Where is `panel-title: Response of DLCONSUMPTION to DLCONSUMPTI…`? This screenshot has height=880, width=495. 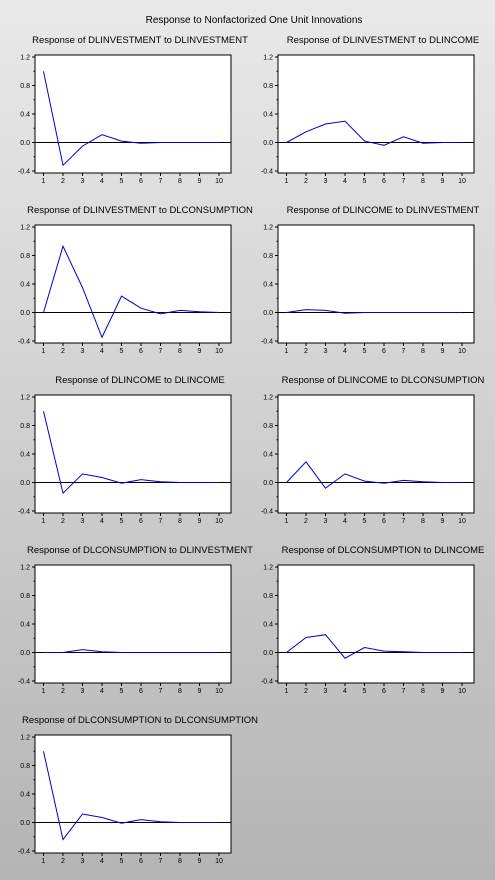 panel-title: Response of DLCONSUMPTION to DLCONSUMPTI… is located at coordinates (140, 720).